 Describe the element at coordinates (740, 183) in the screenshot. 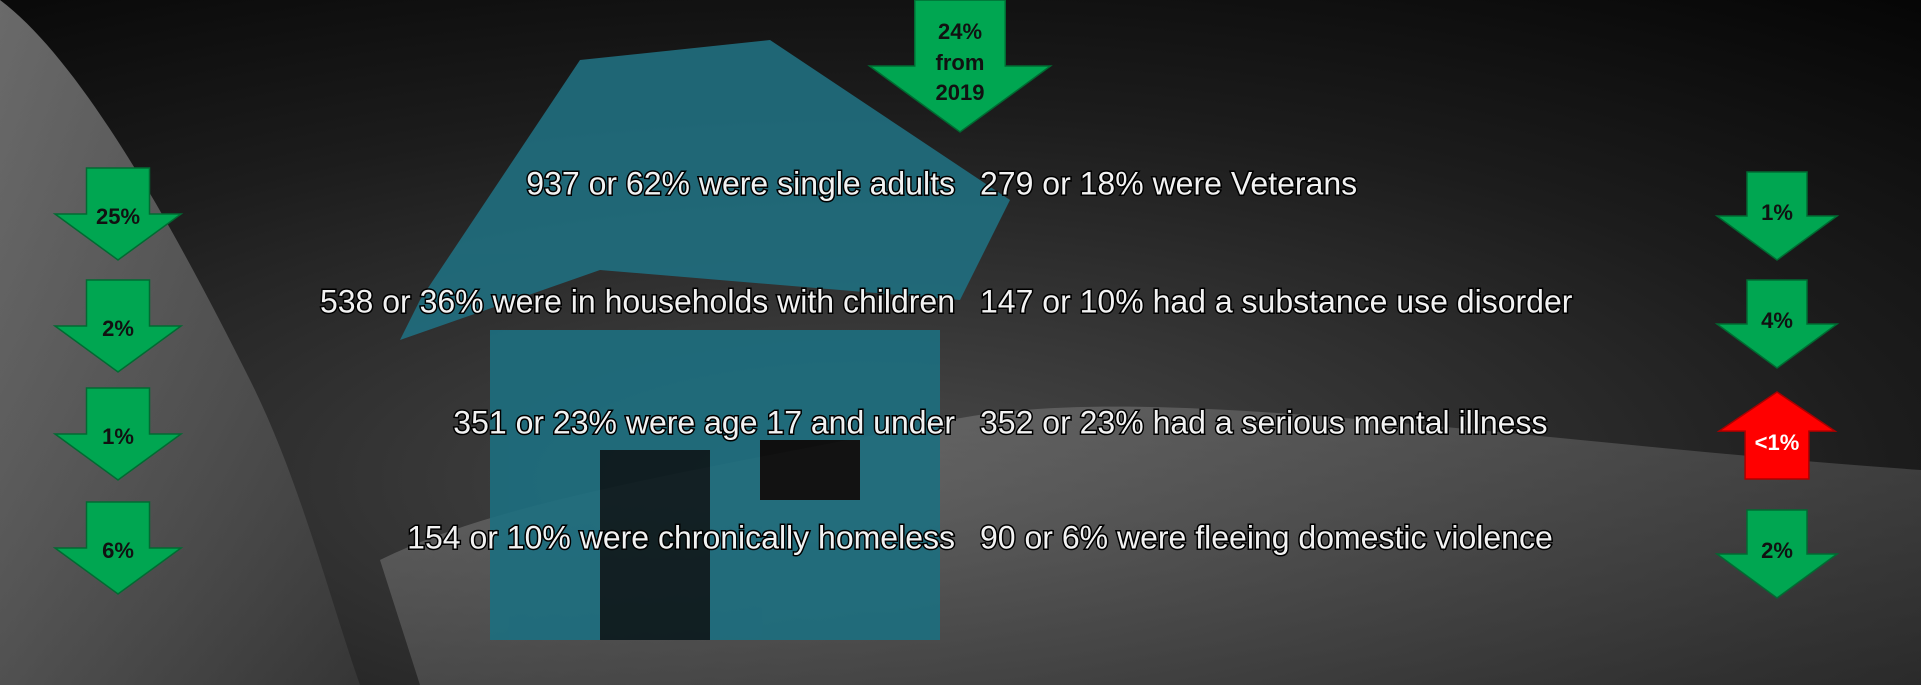

I see `left-stat: 937 or 62% were single adults` at that location.